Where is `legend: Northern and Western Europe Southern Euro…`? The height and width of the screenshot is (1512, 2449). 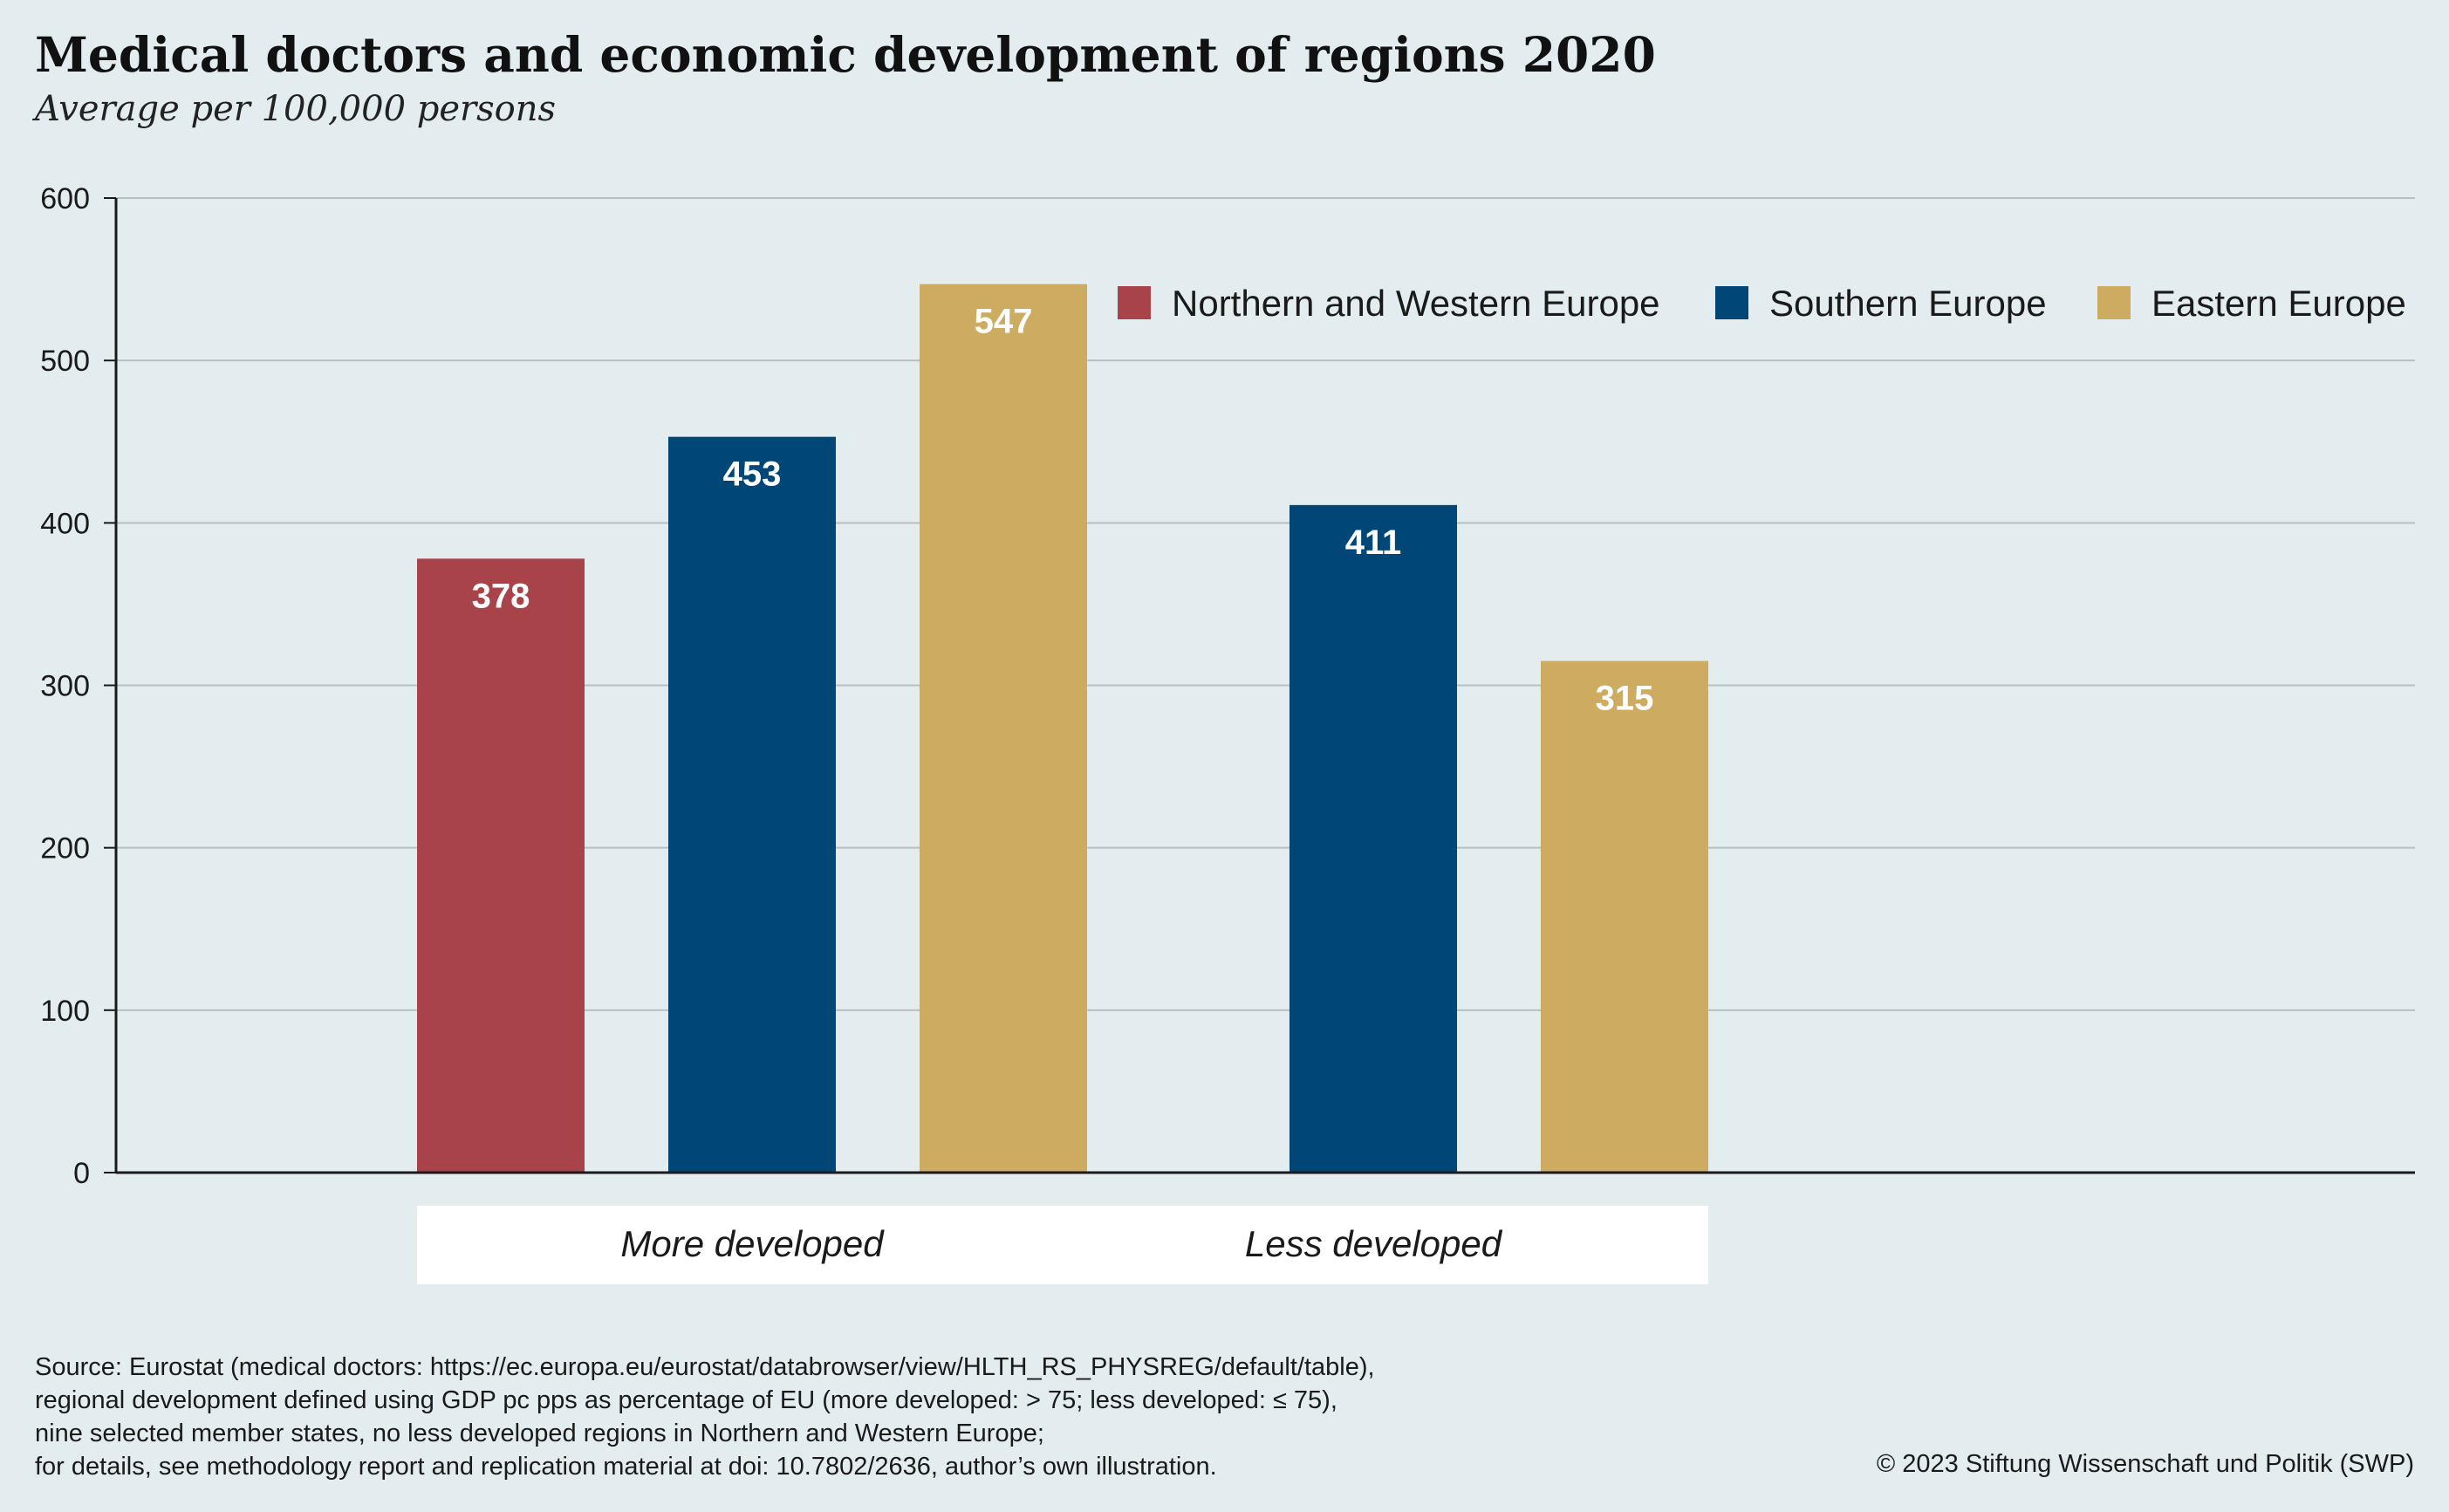
legend: Northern and Western Europe Southern Euro… is located at coordinates (1762, 303).